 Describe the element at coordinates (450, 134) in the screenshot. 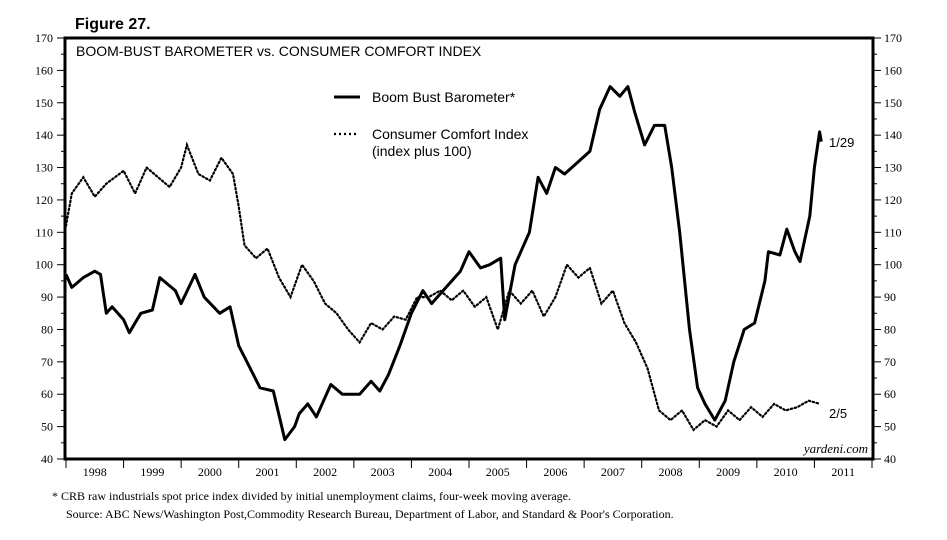

I see `legend-label-comfort: Consumer Comfort Index` at that location.